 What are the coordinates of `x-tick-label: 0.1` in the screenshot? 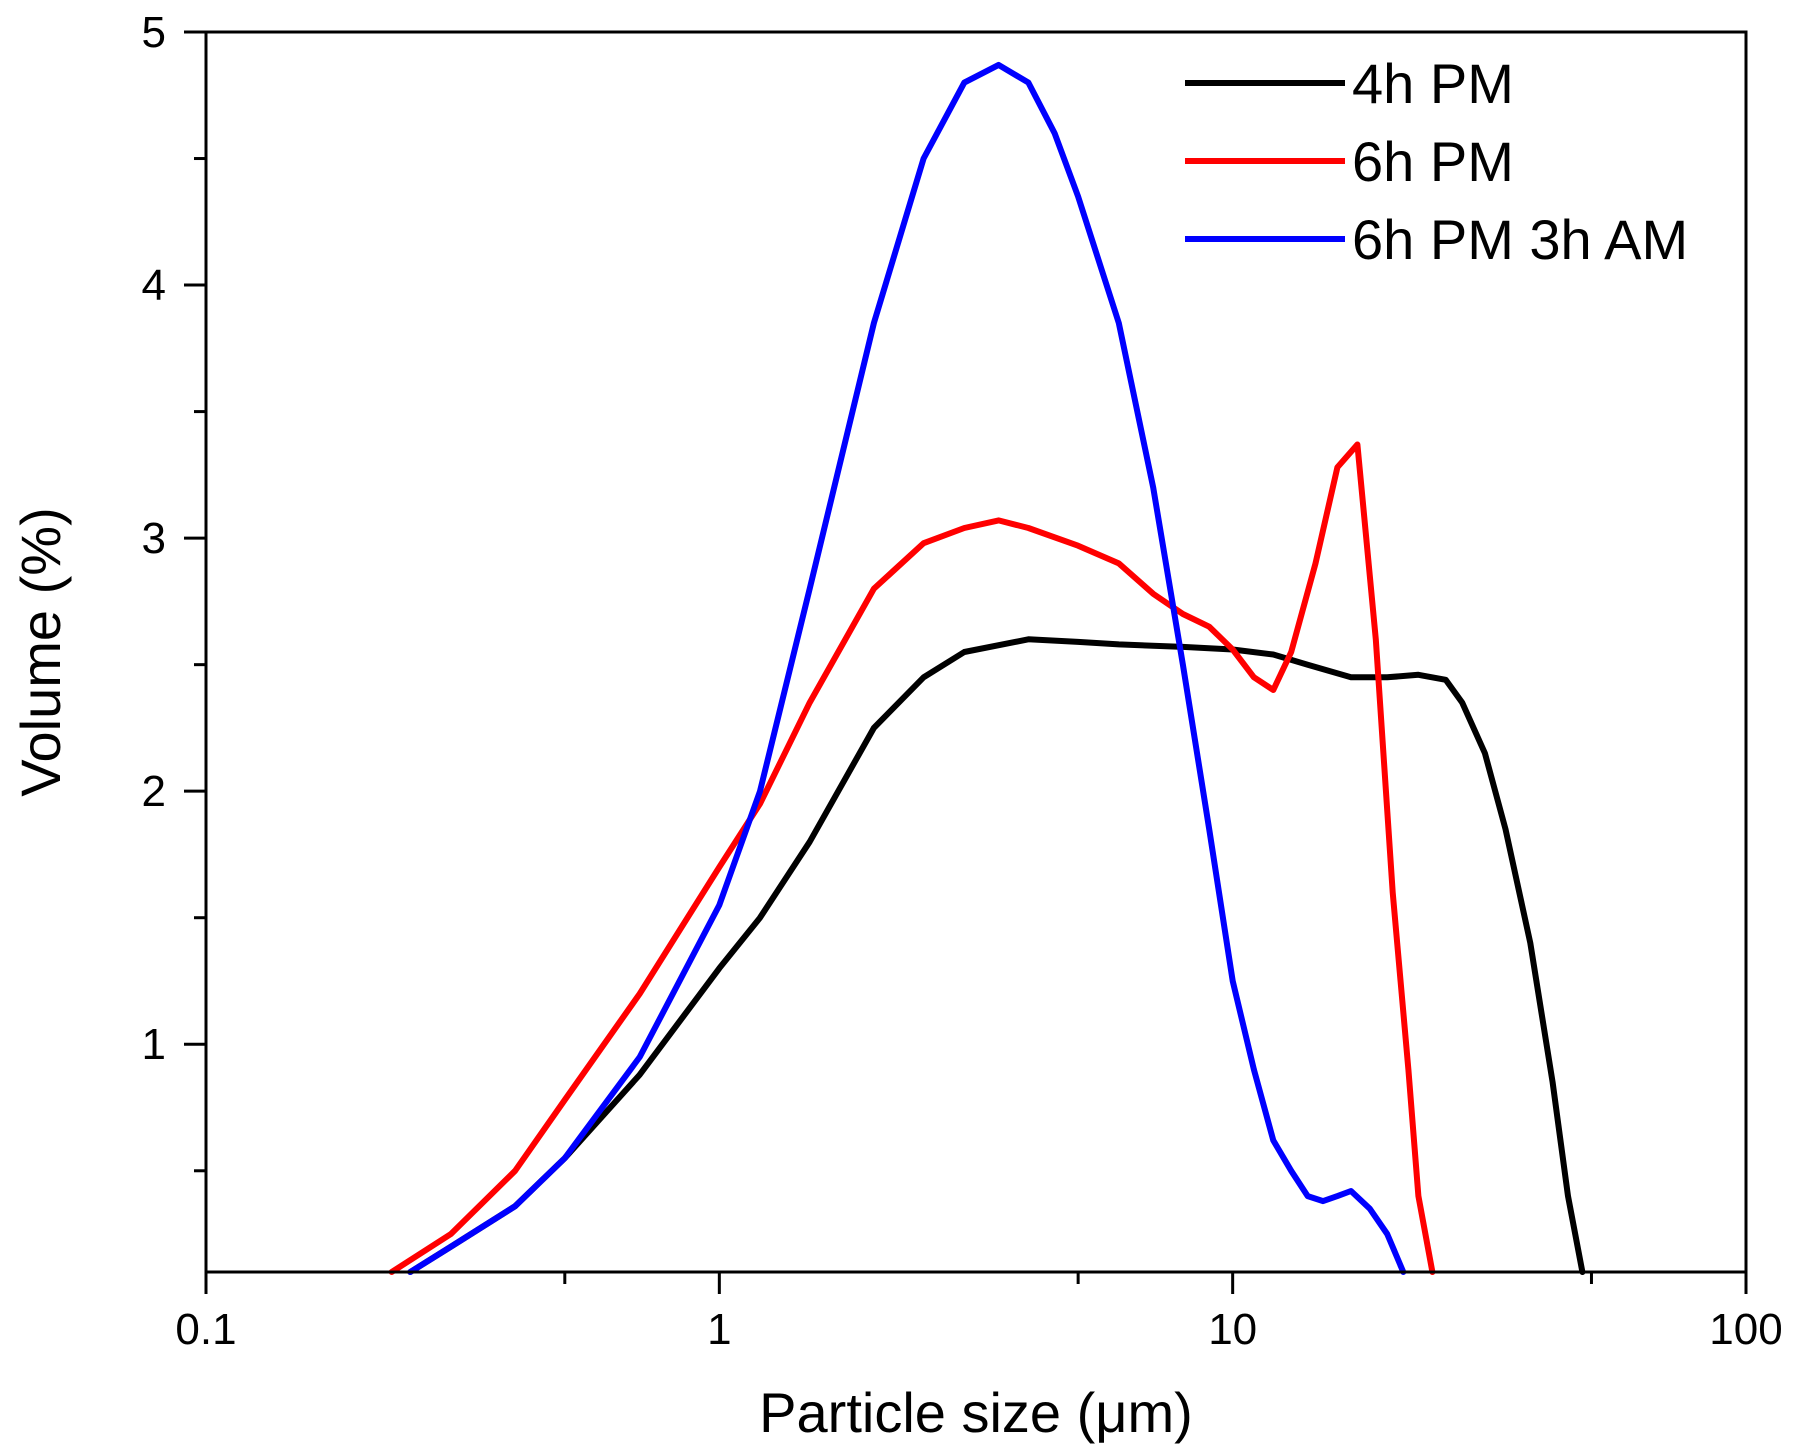 It's located at (205, 1329).